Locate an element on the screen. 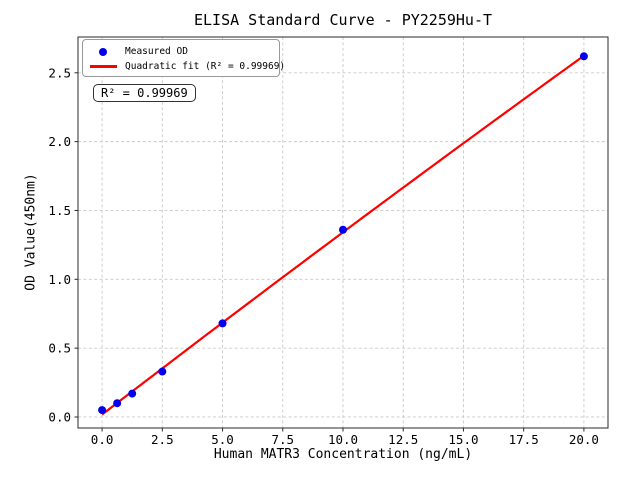 This screenshot has width=640, height=480. y-tick-label: 1.5 is located at coordinates (59, 210).